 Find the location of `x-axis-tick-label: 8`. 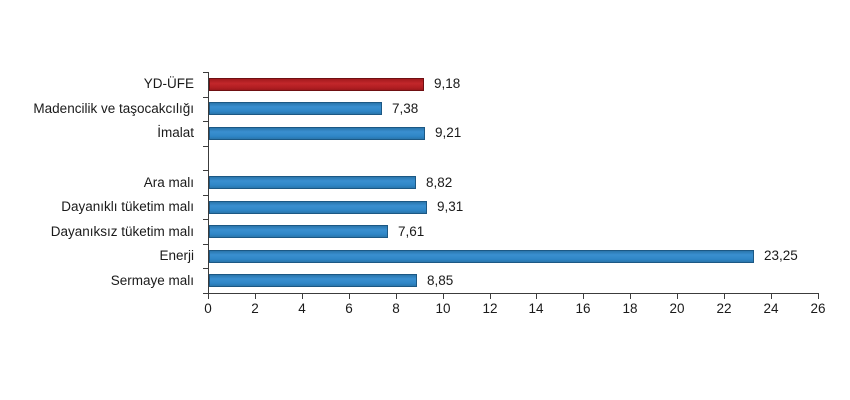

x-axis-tick-label: 8 is located at coordinates (396, 308).